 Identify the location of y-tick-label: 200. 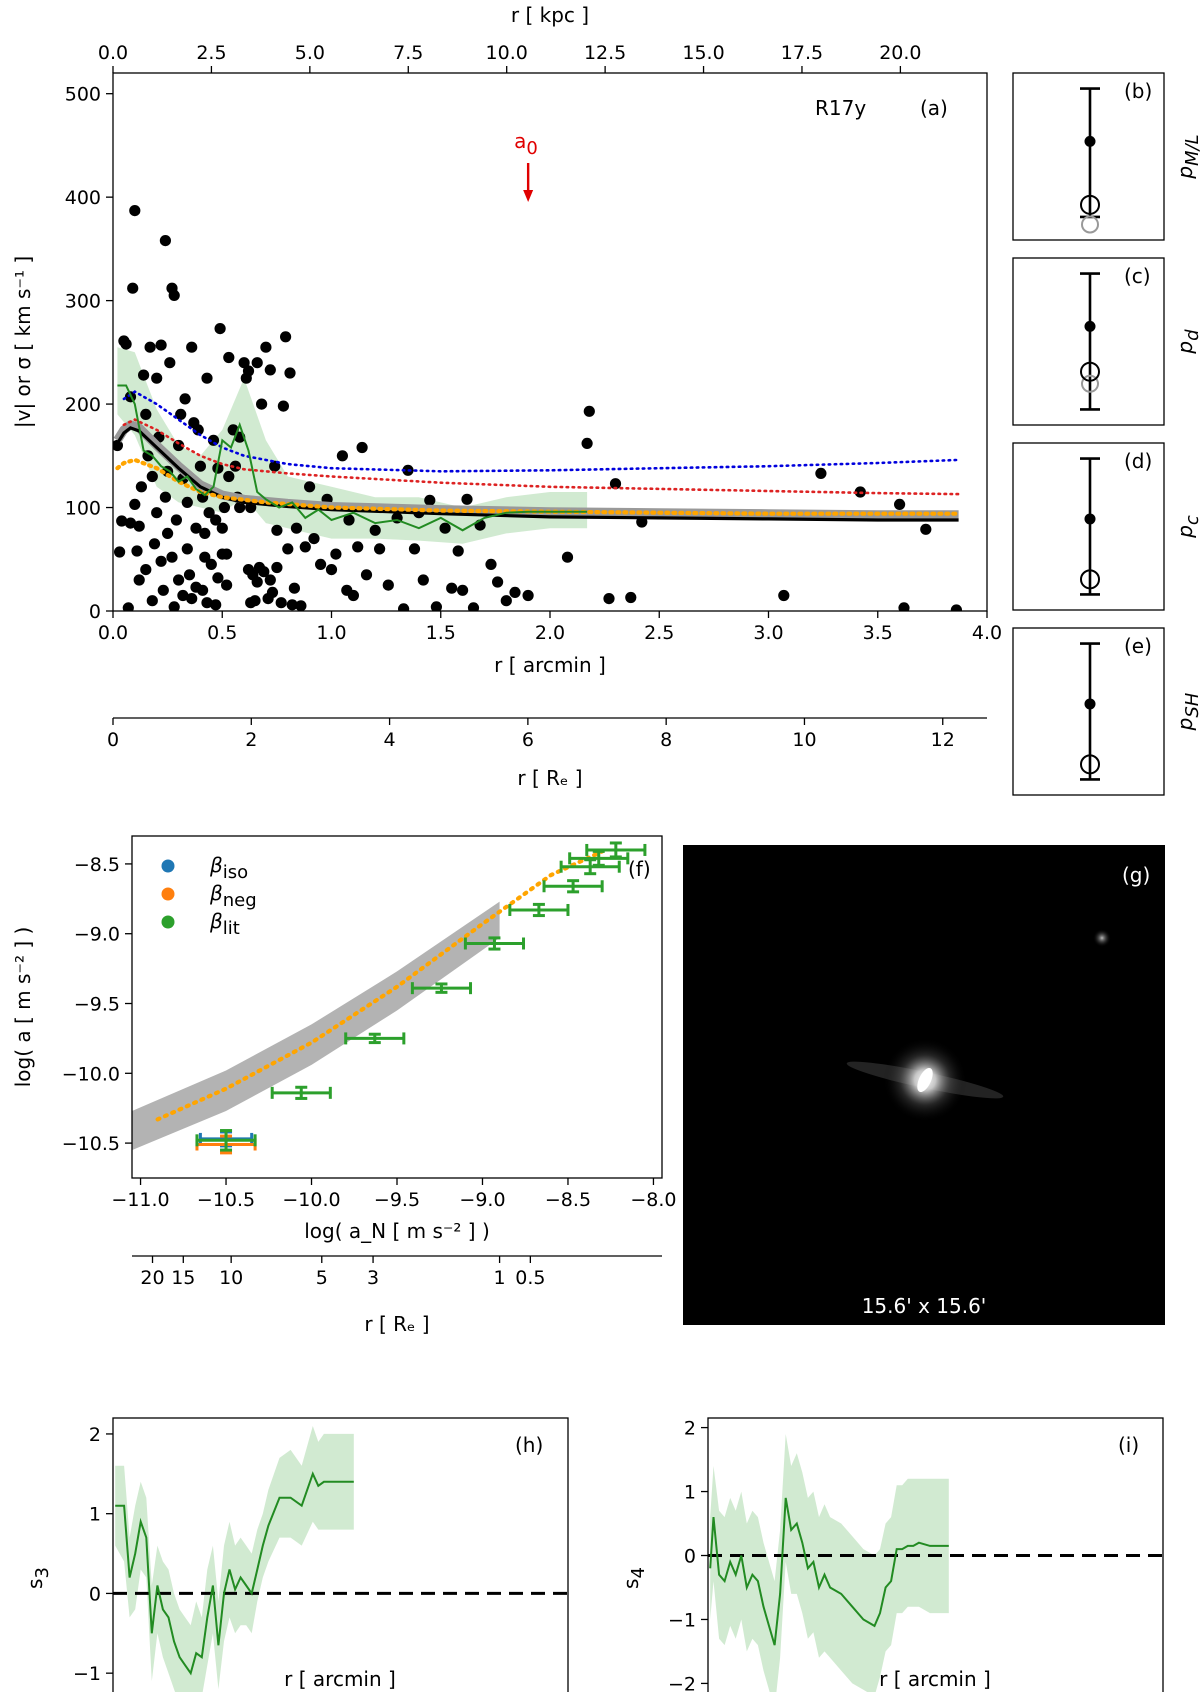
(83, 405).